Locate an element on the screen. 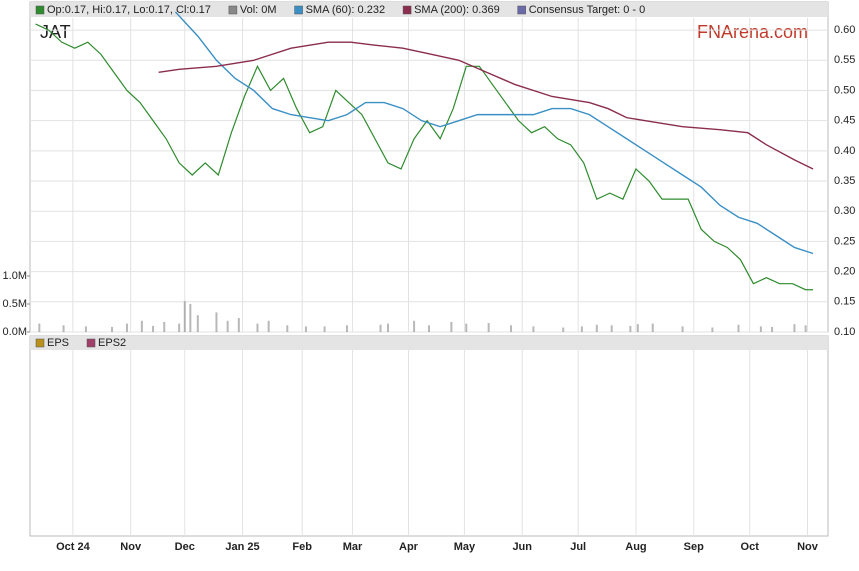 Image resolution: width=859 pixels, height=571 pixels. volume-tick-label: 0.0M is located at coordinates (15, 332).